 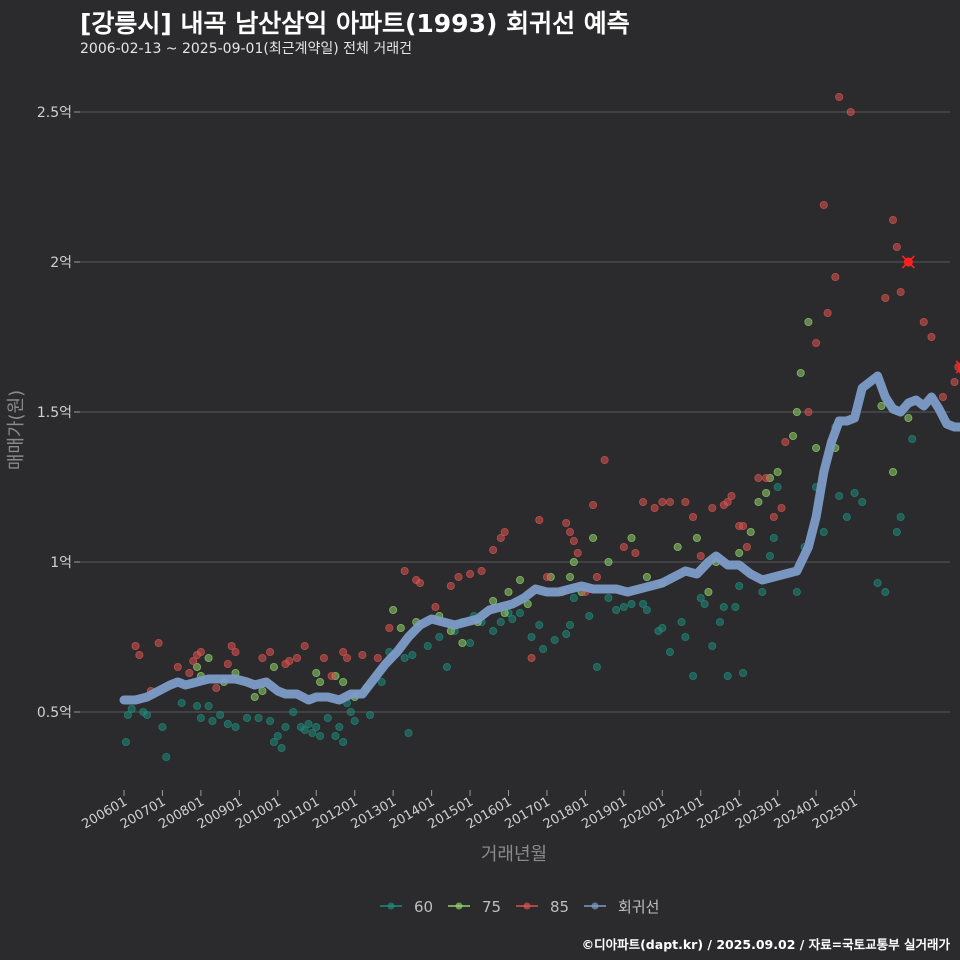 What do you see at coordinates (930, 314) in the screenshot?
I see `highlight-markers` at bounding box center [930, 314].